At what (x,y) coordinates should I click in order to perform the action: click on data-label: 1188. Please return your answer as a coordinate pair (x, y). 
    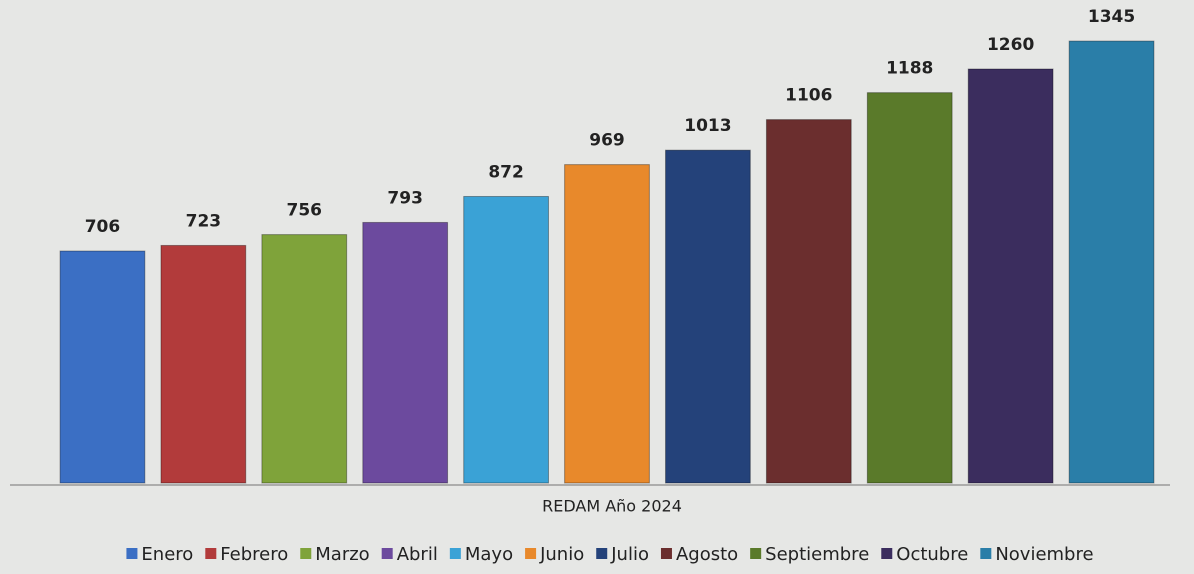
    Looking at the image, I should click on (909, 69).